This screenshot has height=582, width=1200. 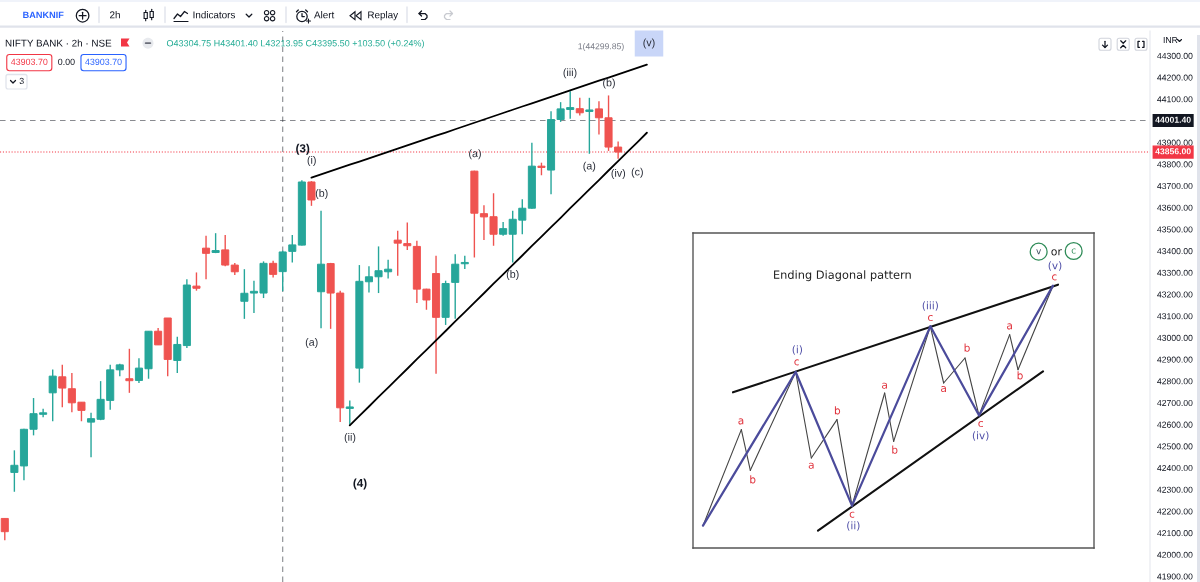 I want to click on y-tick-label: 43300.00, so click(x=1175, y=272).